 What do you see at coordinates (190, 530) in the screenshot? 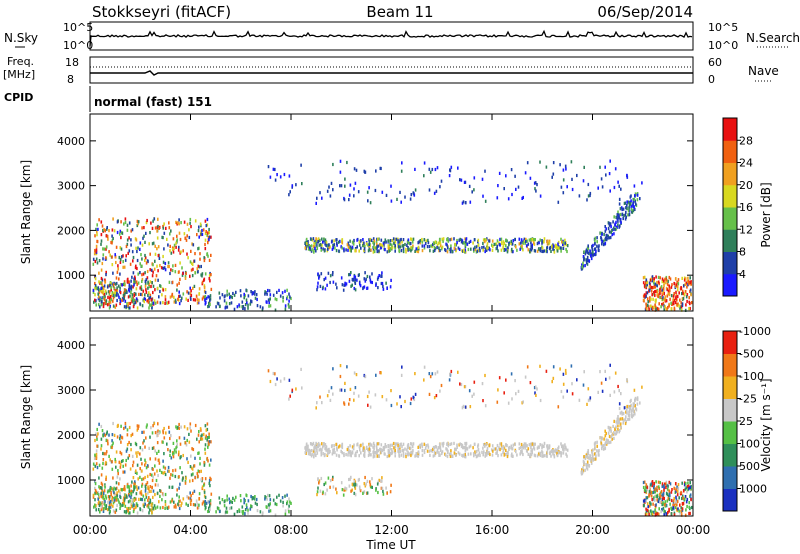
I see `x-tick-label: 04:00` at bounding box center [190, 530].